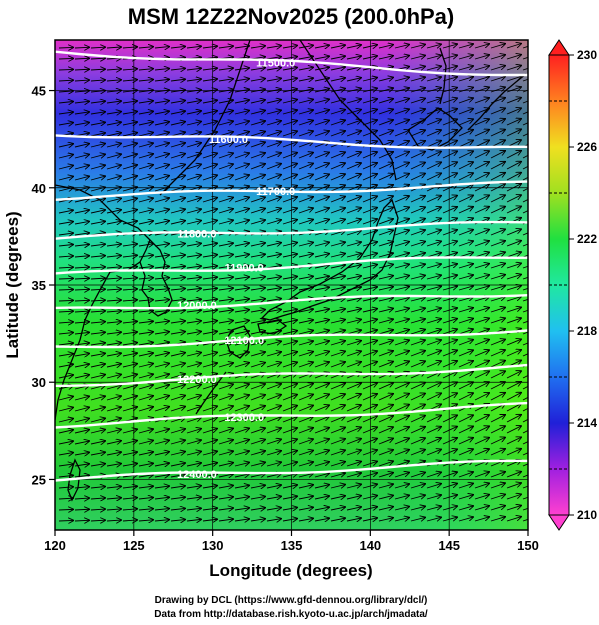  I want to click on colorbar-bottom-arrow, so click(559, 522).